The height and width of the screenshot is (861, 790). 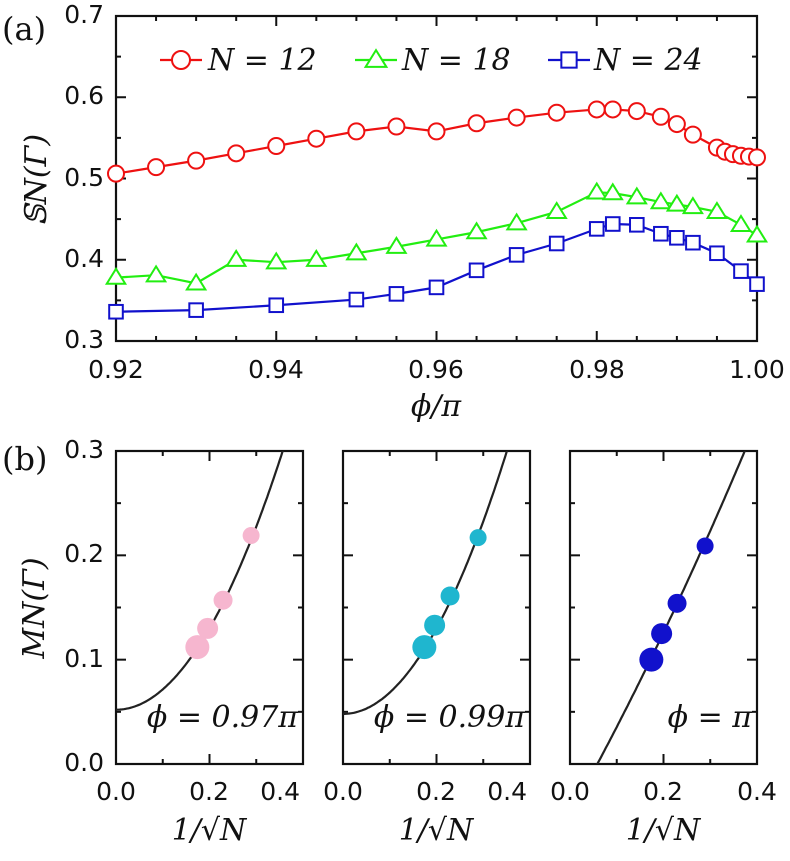 What do you see at coordinates (376, 58) in the screenshot?
I see `legend-marker-N18` at bounding box center [376, 58].